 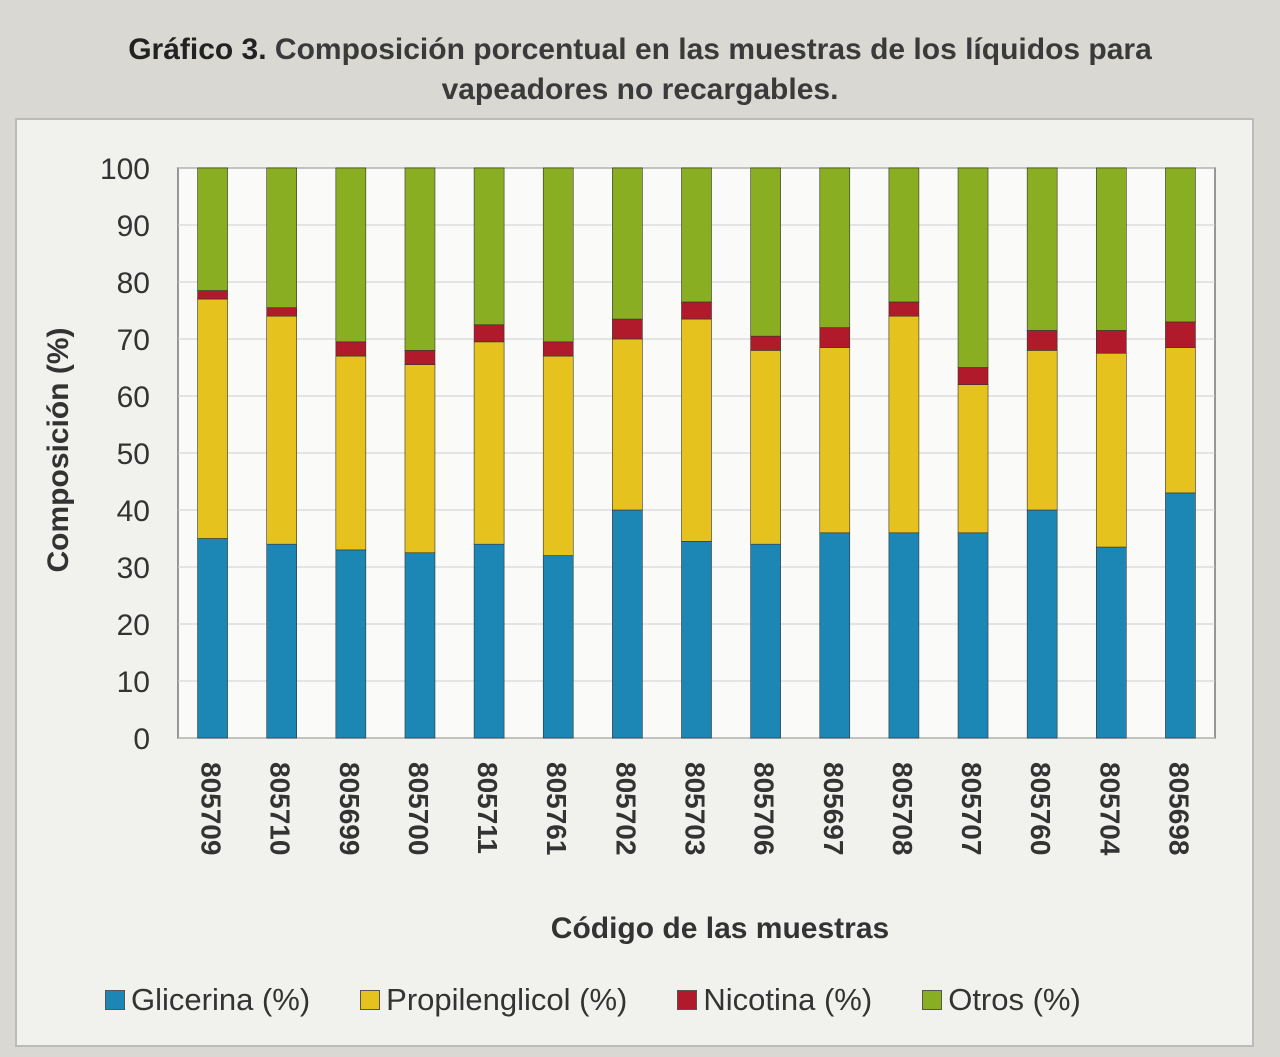 What do you see at coordinates (133, 340) in the screenshot?
I see `y-tick-label: 70` at bounding box center [133, 340].